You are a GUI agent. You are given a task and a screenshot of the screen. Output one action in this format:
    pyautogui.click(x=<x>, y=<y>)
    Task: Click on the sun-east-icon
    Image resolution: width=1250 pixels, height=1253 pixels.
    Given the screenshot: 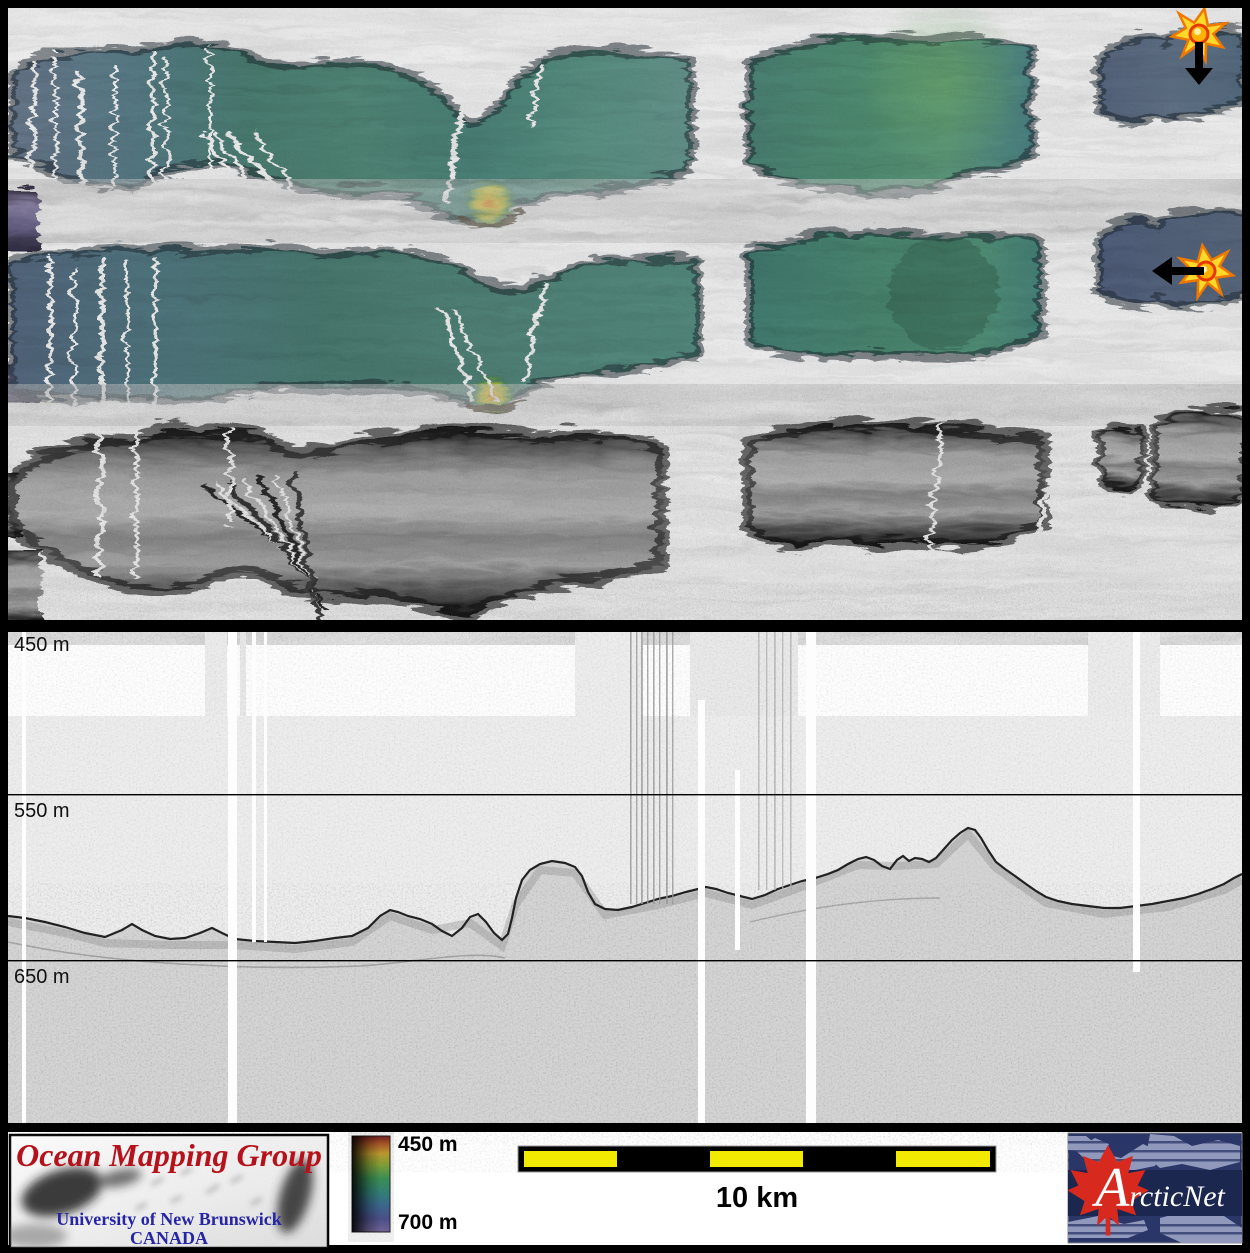 What is the action you would take?
    pyautogui.click(x=1194, y=270)
    